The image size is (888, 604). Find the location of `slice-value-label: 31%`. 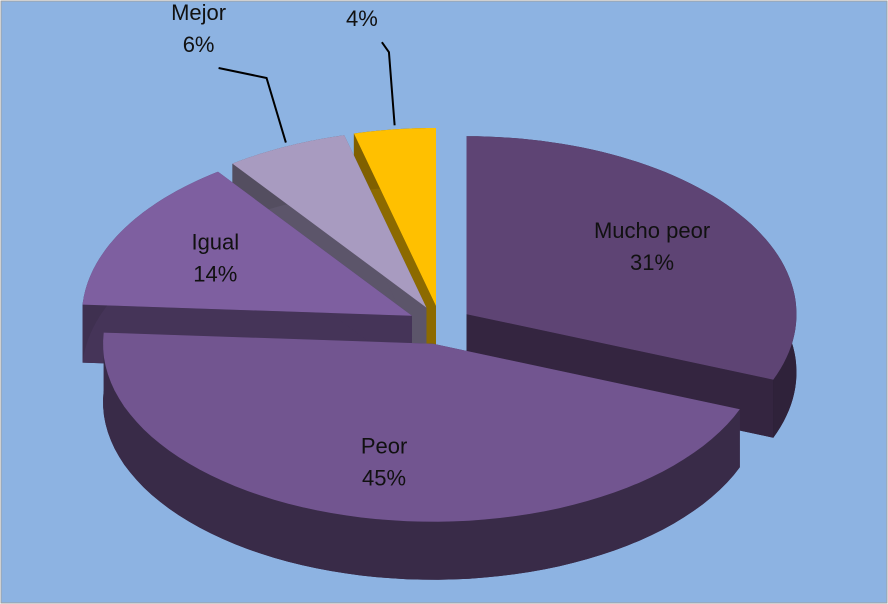

slice-value-label: 31% is located at coordinates (652, 262).